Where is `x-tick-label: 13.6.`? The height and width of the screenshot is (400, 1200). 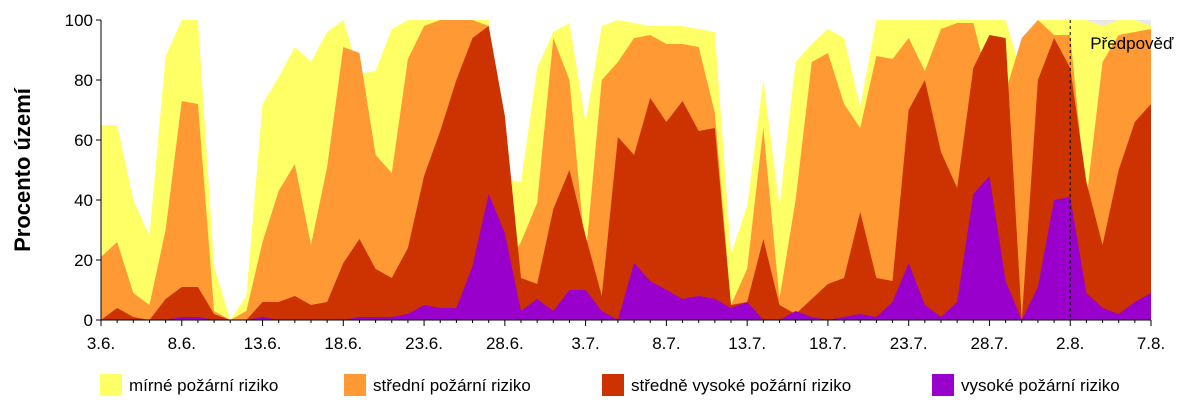 x-tick-label: 13.6. is located at coordinates (263, 343).